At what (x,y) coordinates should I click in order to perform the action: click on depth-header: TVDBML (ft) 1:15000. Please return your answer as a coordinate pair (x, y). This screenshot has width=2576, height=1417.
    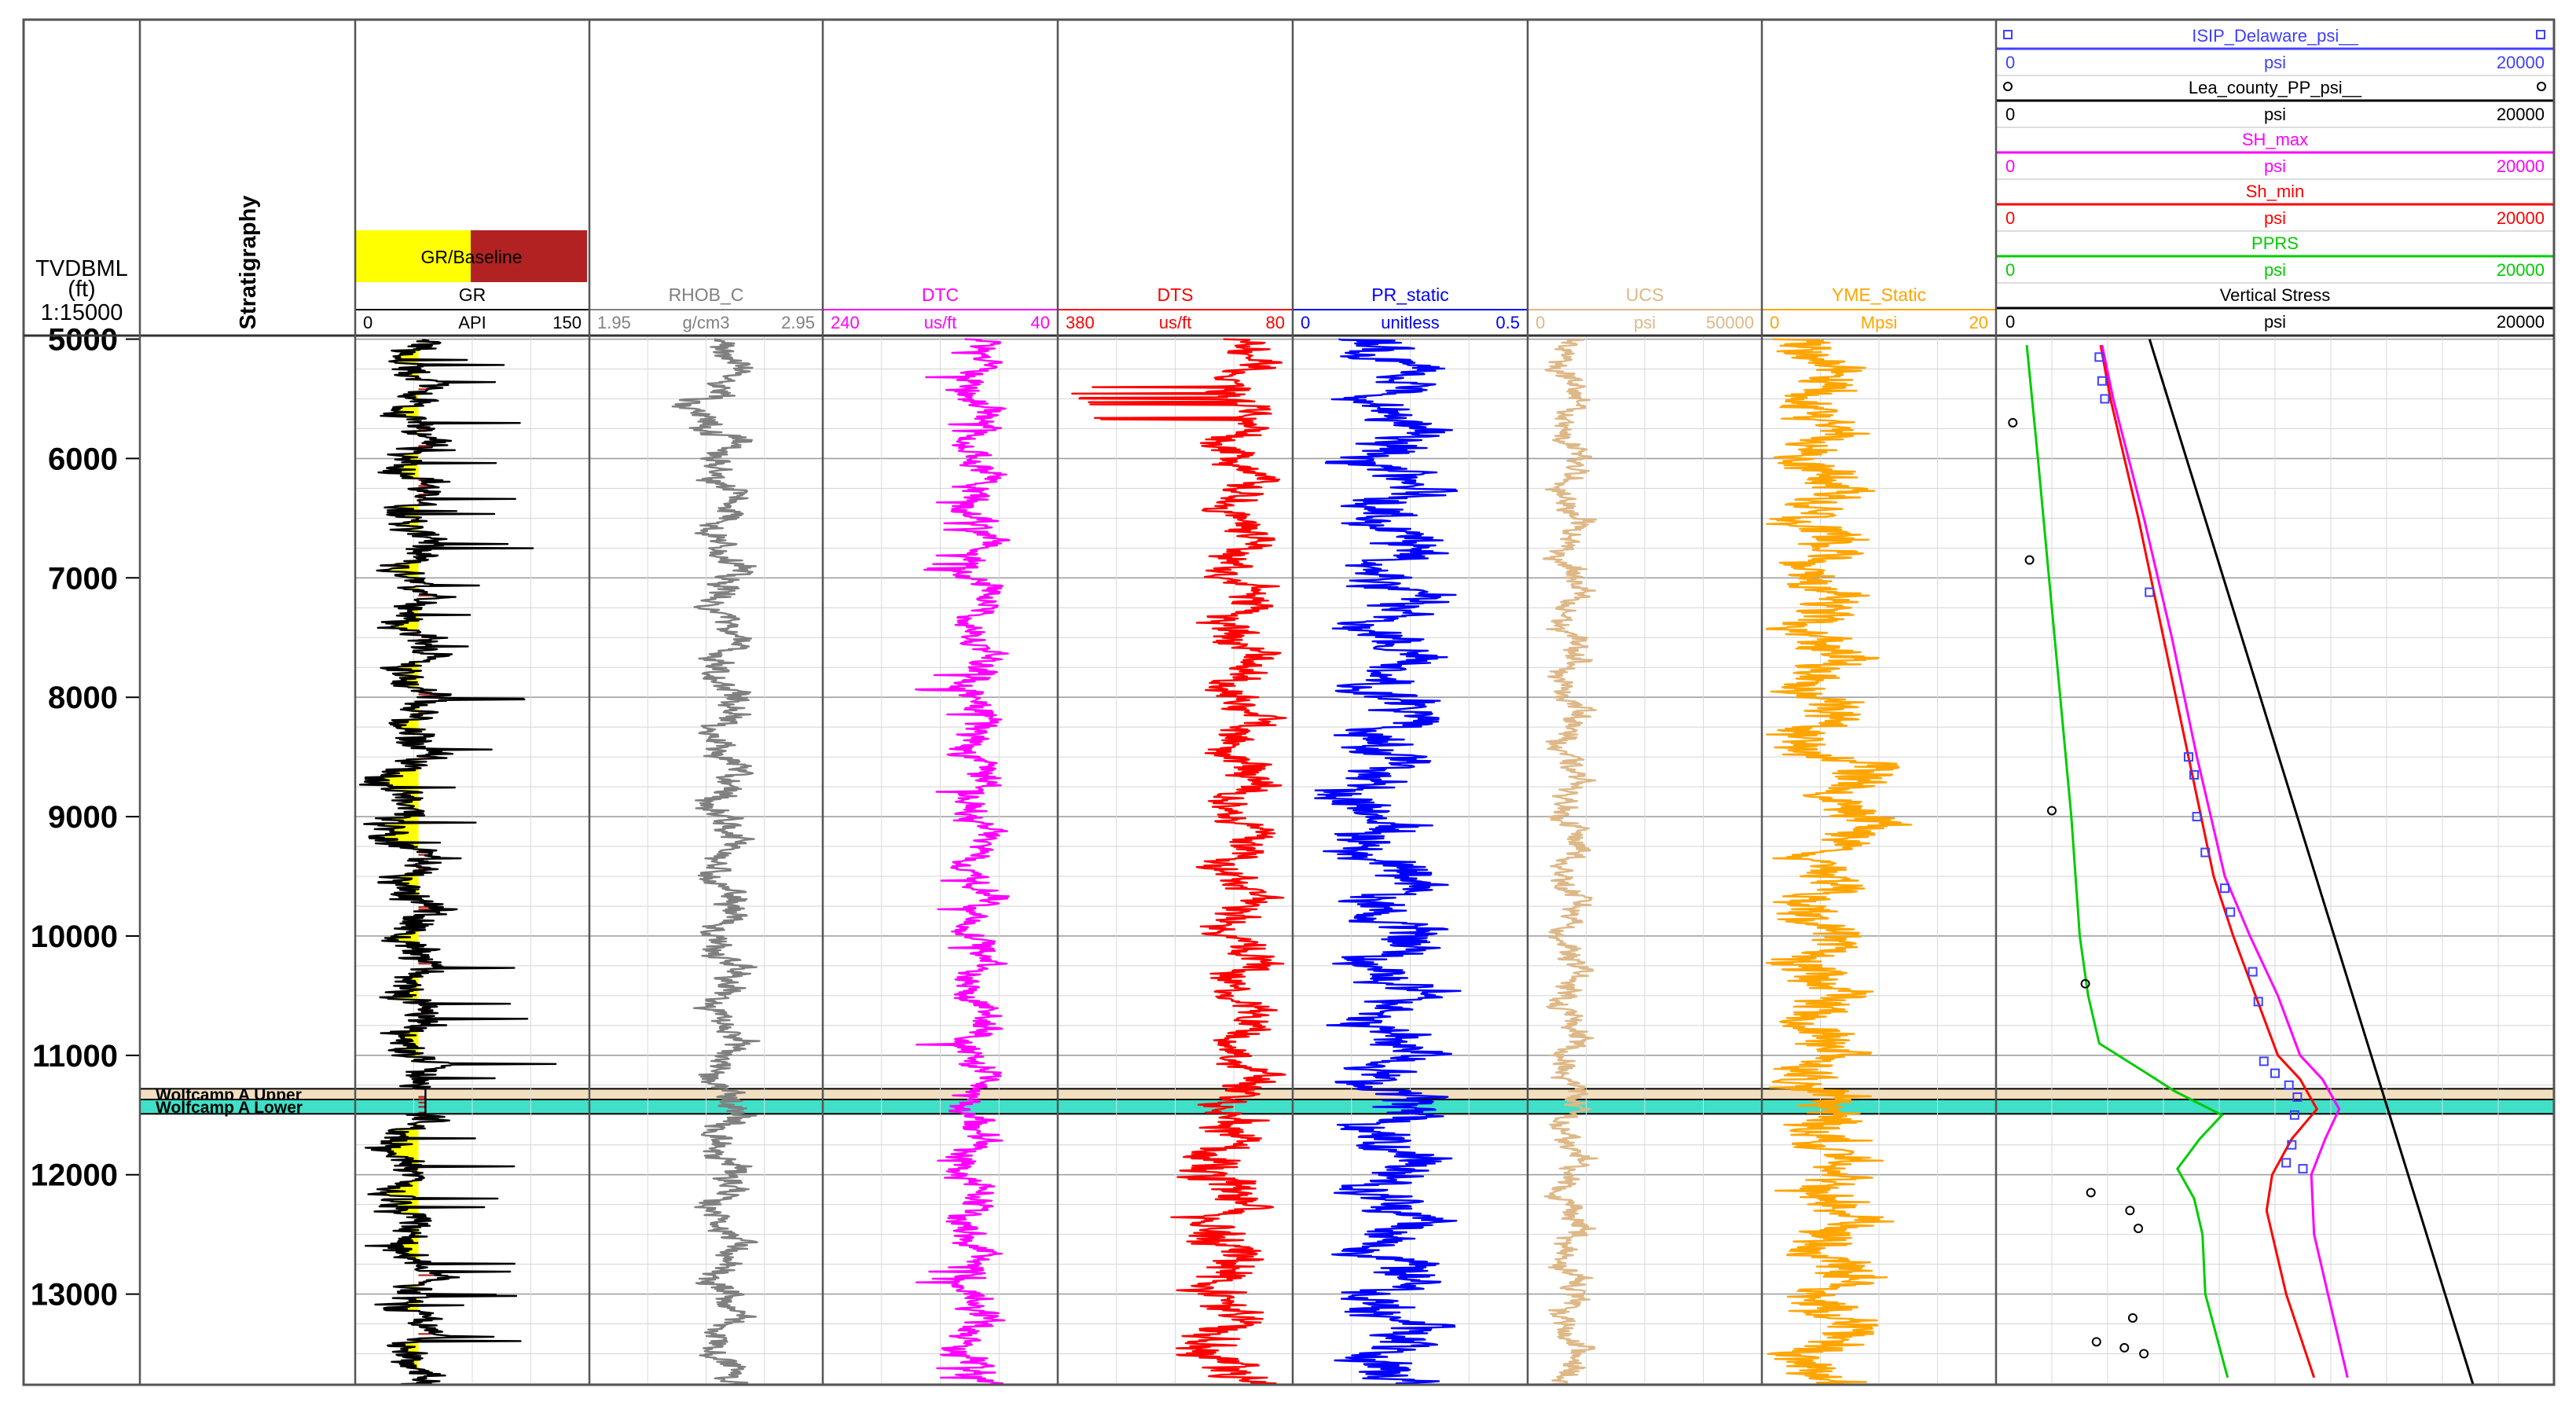
    Looking at the image, I should click on (81, 290).